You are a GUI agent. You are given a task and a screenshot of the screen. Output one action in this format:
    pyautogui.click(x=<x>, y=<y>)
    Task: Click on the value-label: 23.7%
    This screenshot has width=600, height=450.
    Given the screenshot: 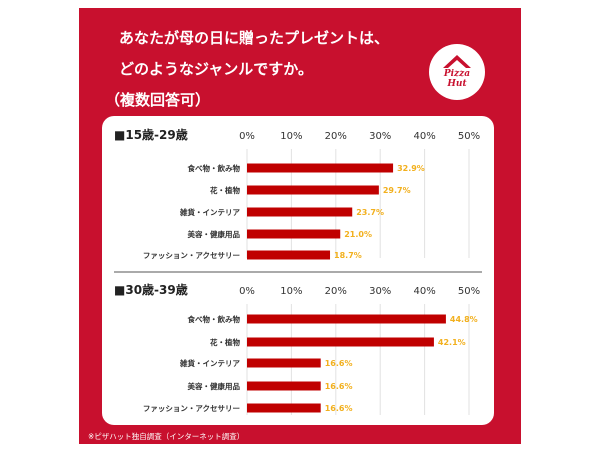 What is the action you would take?
    pyautogui.click(x=370, y=212)
    